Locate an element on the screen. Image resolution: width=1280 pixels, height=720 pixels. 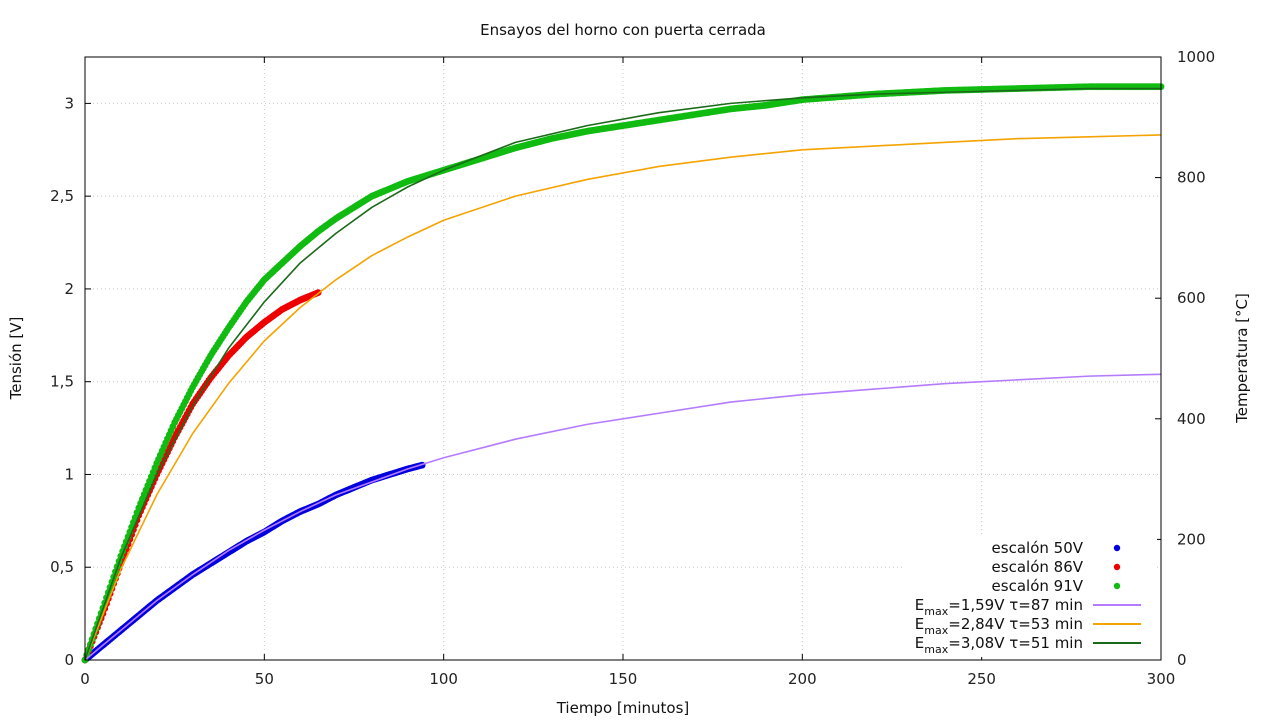
legend-label: Emax=1,59V τ=87 min is located at coordinates (999, 607).